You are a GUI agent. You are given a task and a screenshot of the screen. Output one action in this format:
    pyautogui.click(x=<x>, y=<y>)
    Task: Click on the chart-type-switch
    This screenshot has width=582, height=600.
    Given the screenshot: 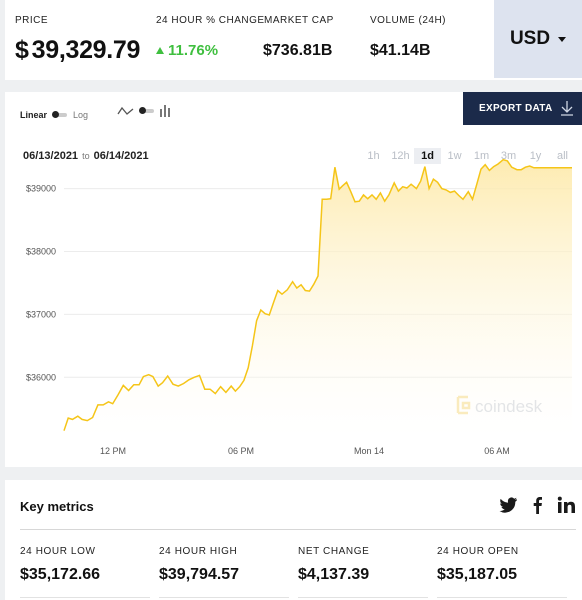 What is the action you would take?
    pyautogui.click(x=146, y=110)
    